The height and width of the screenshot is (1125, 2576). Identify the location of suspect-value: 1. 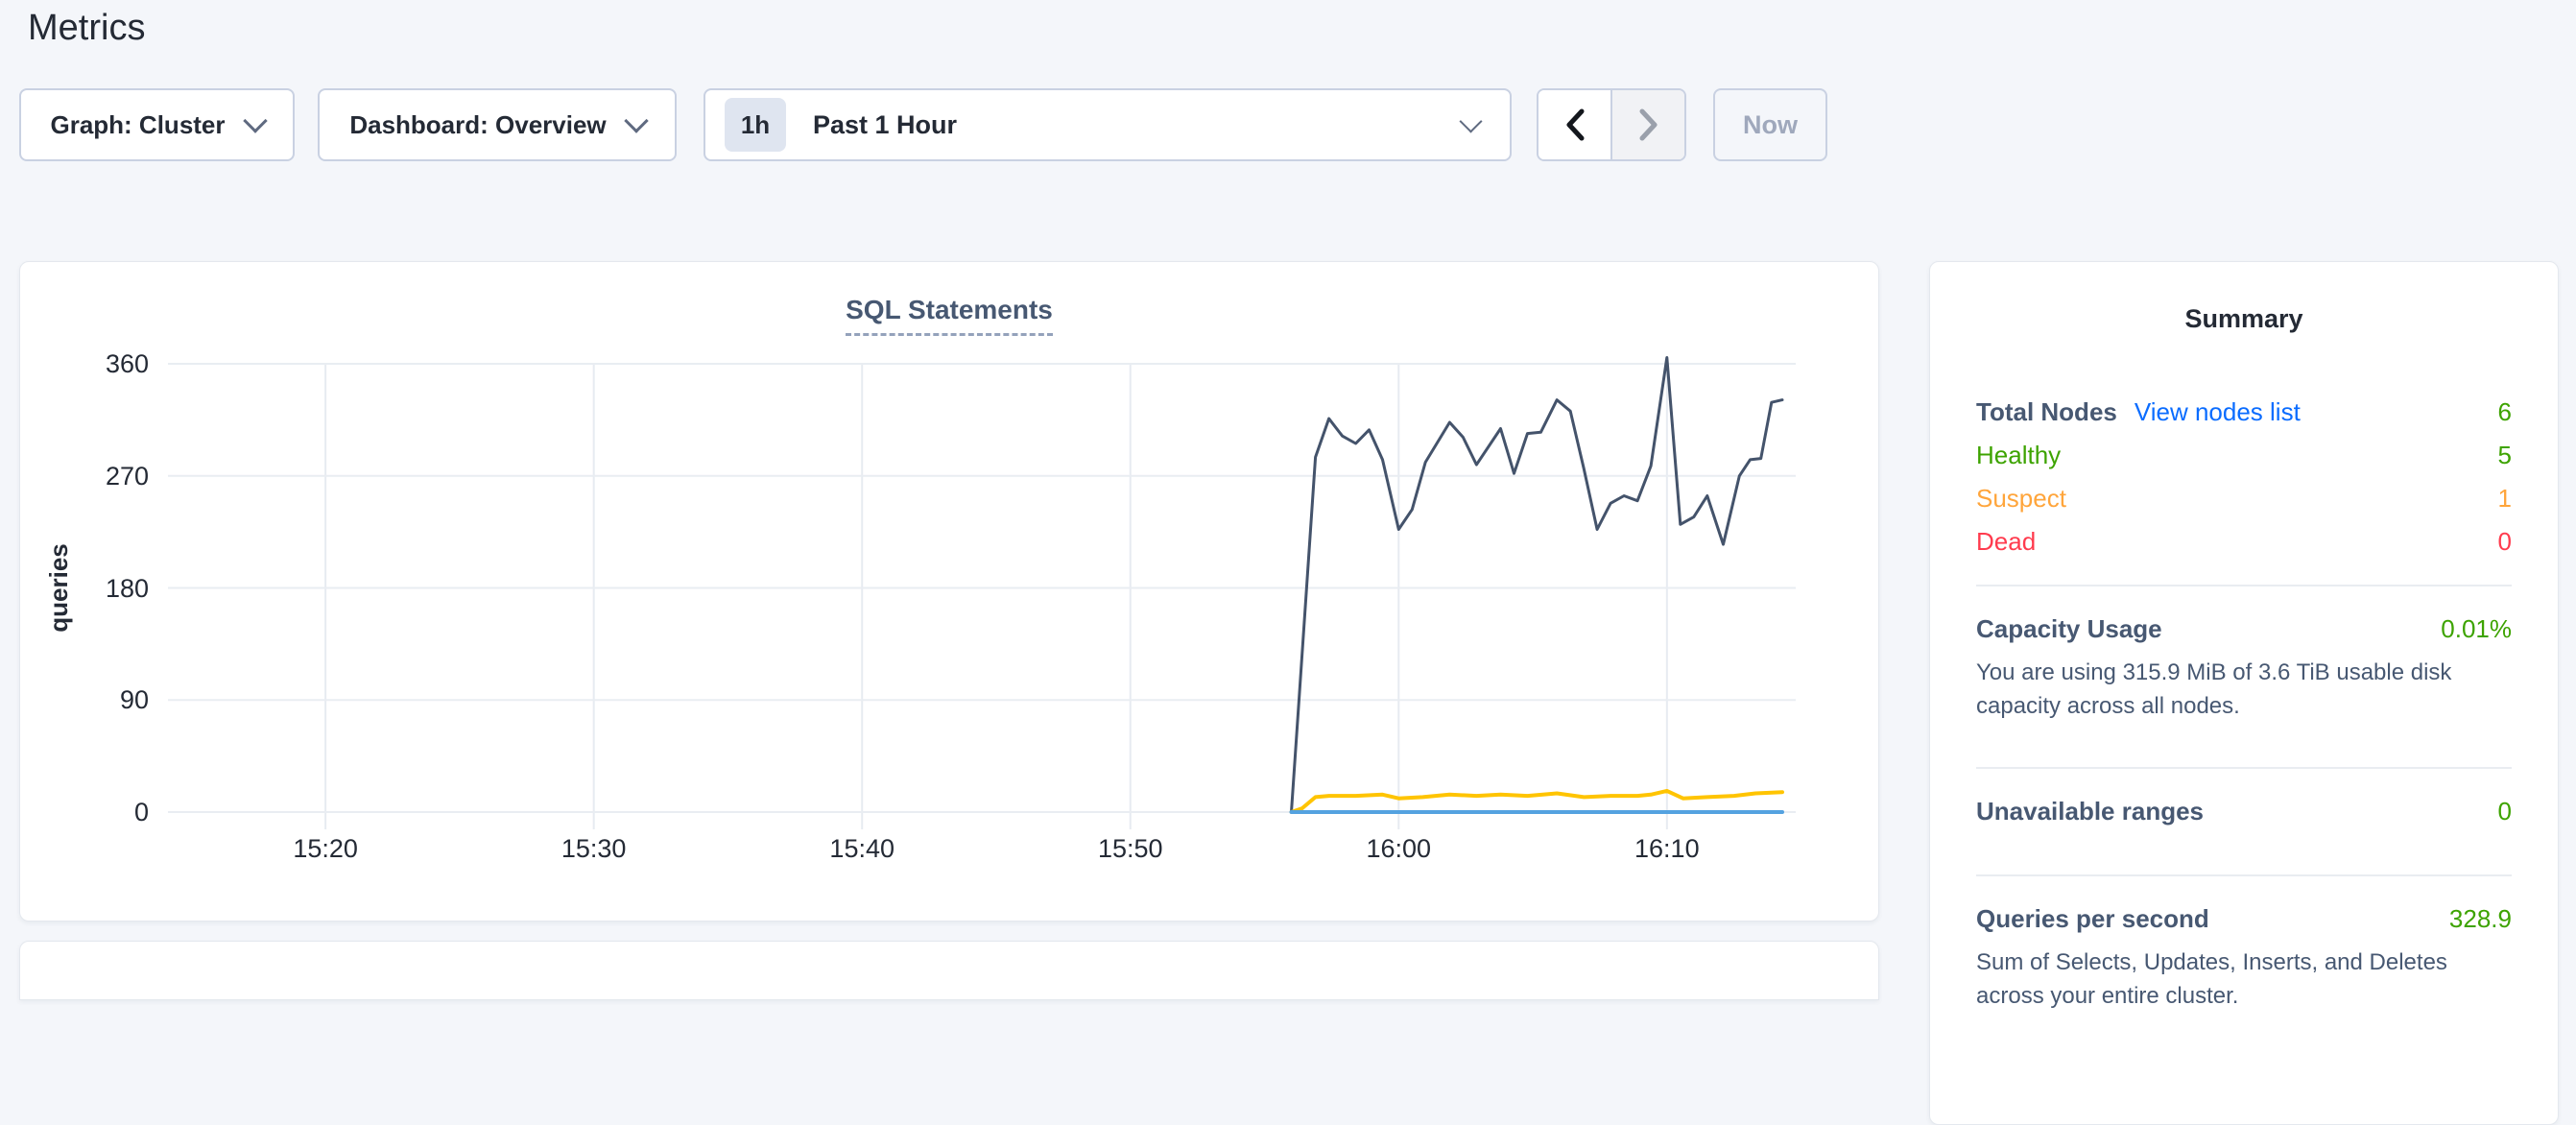
(2504, 498).